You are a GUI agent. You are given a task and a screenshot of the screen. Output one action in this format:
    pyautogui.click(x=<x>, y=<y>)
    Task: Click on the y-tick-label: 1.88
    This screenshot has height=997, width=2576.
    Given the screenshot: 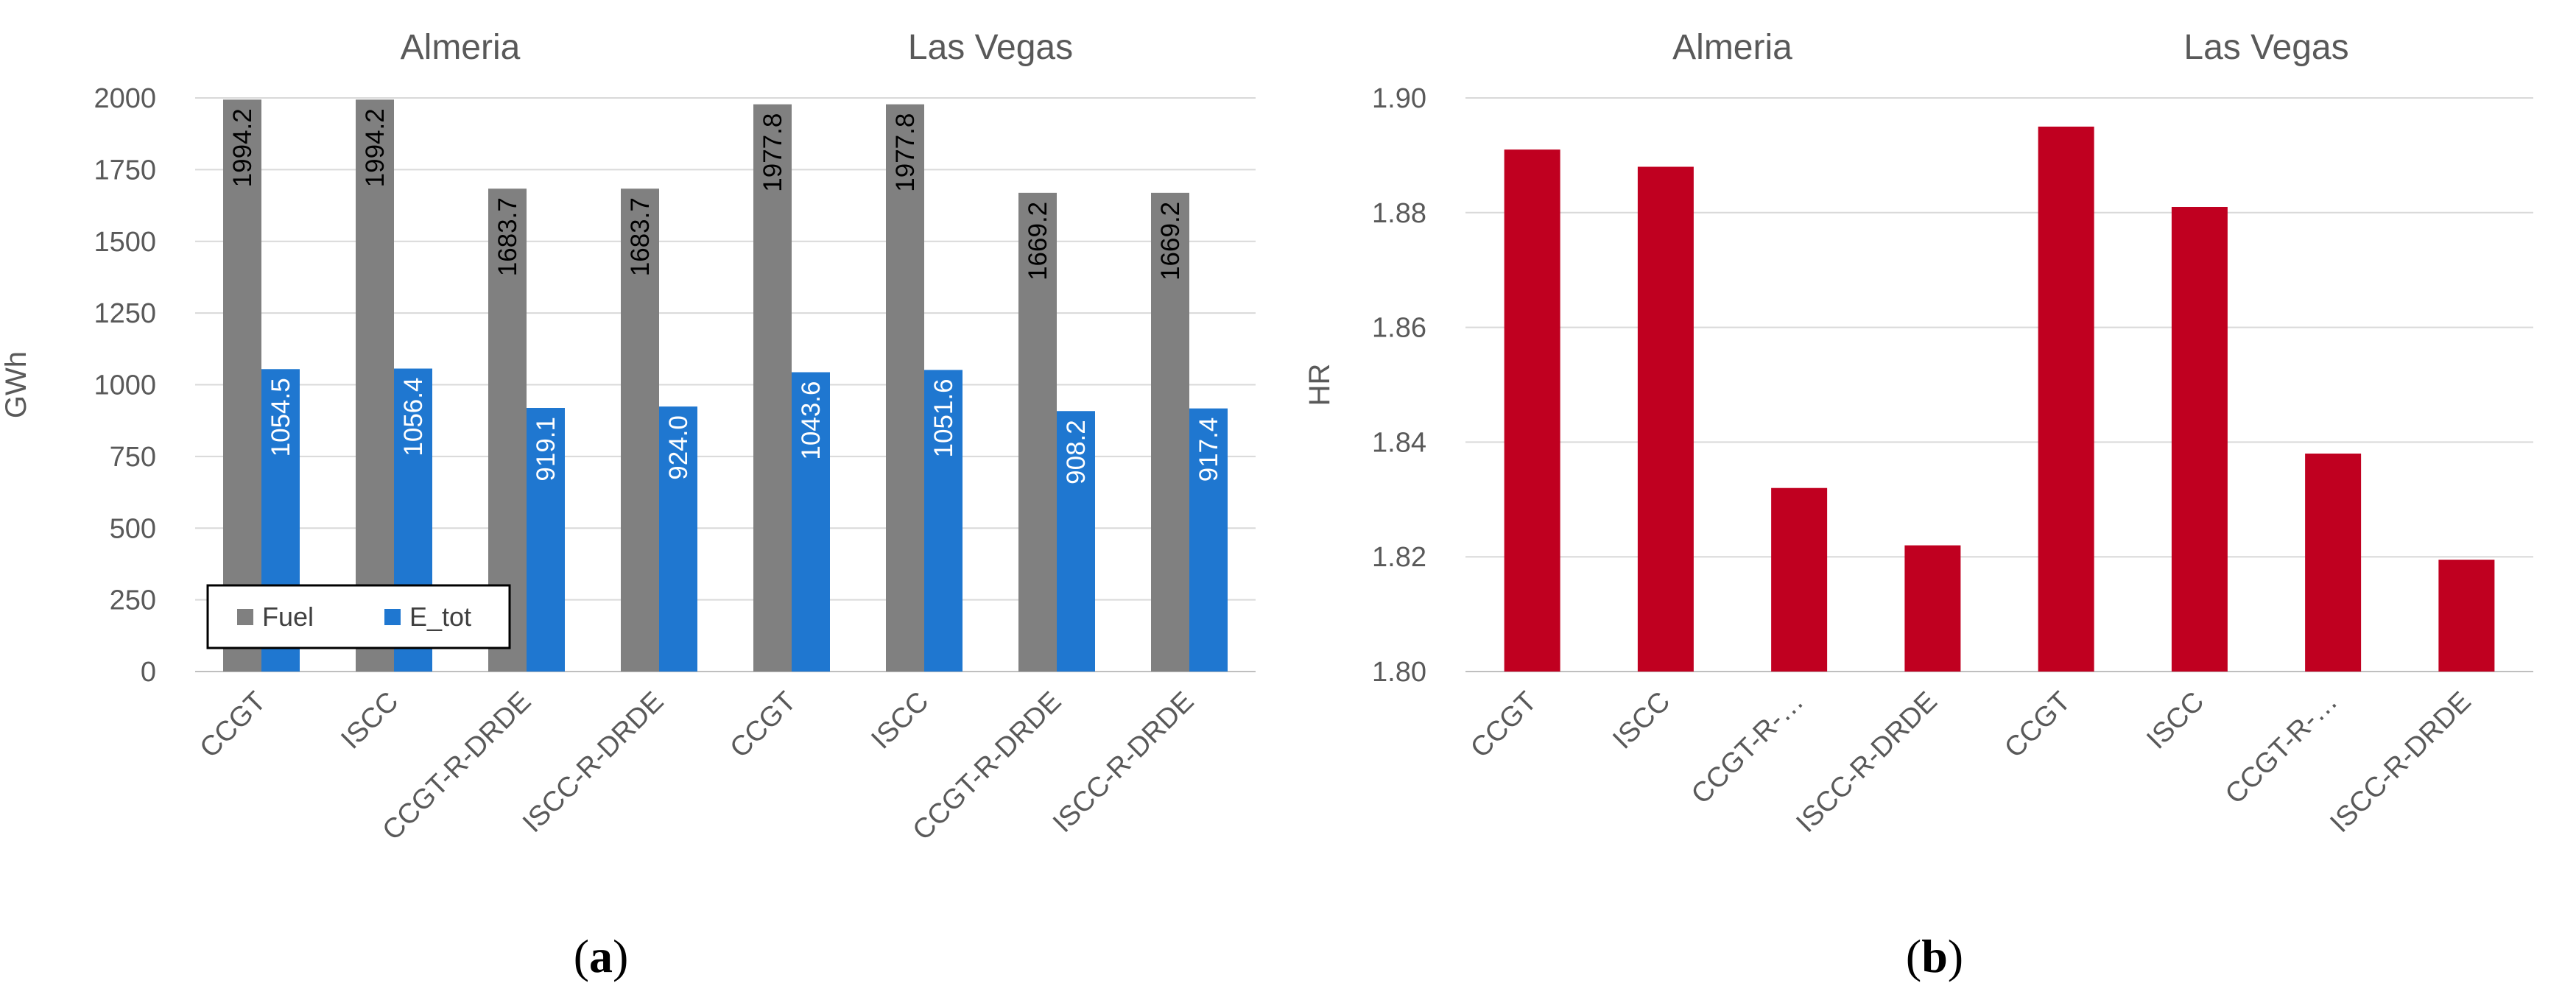 What is the action you would take?
    pyautogui.click(x=1399, y=213)
    